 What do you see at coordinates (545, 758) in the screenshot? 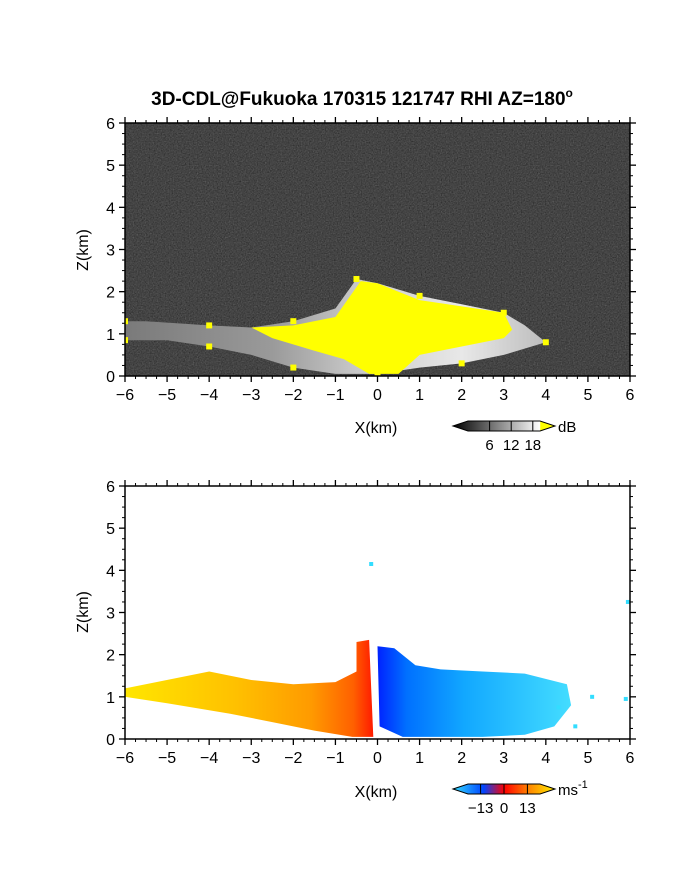
I see `velocity-x-tick-label: 4` at bounding box center [545, 758].